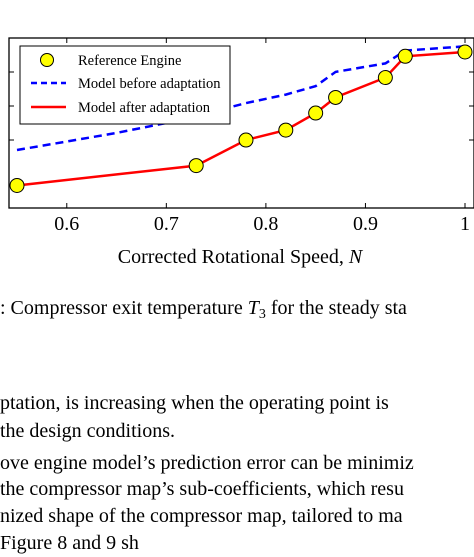  Describe the element at coordinates (336, 308) in the screenshot. I see `caption-tail: for the steady sta` at that location.